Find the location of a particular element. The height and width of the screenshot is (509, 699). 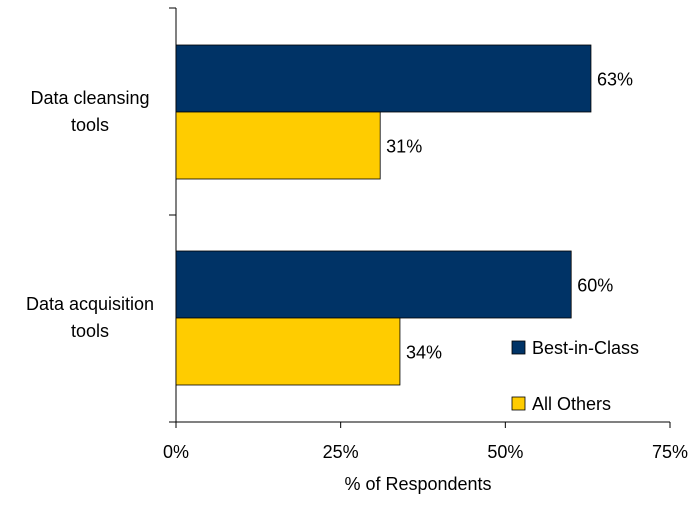

category-label: Data acquisition tools is located at coordinates (90, 317).